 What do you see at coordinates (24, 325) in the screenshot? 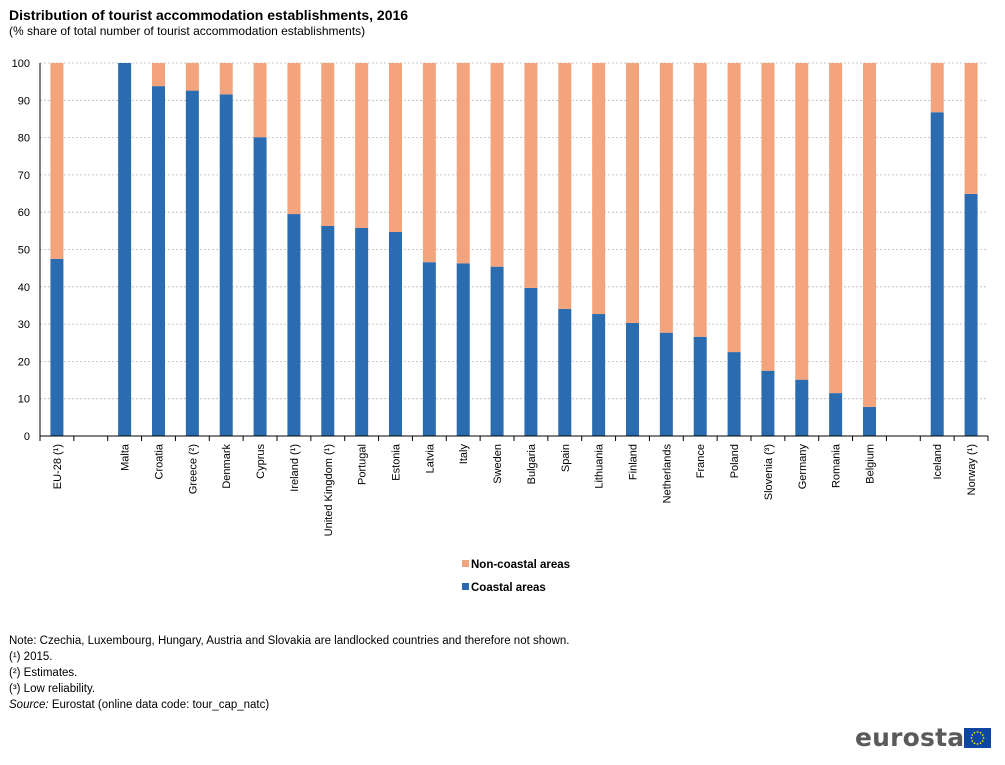
I see `y-tick-label: 30` at bounding box center [24, 325].